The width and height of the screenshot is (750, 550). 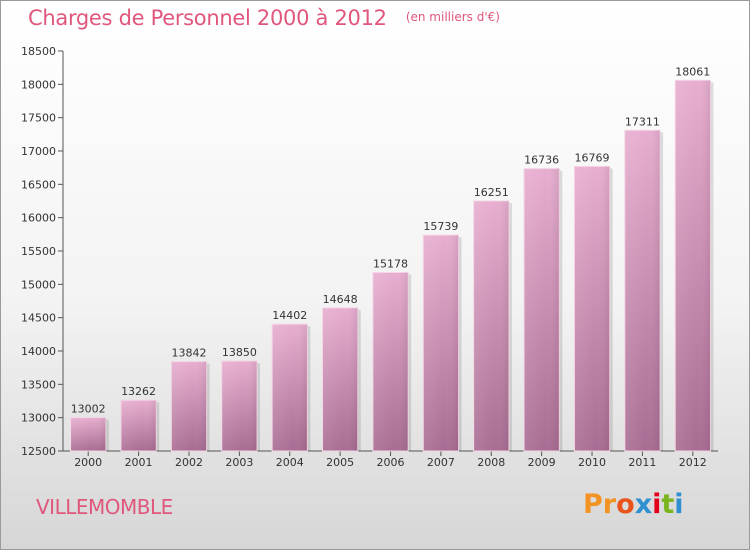 I want to click on y-tick-label: 14000, so click(x=38, y=351).